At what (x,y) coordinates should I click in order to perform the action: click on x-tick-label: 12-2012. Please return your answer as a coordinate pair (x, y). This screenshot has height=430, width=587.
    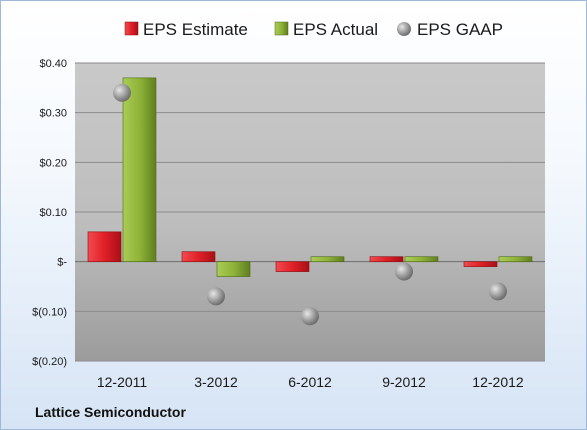
    Looking at the image, I should click on (498, 382).